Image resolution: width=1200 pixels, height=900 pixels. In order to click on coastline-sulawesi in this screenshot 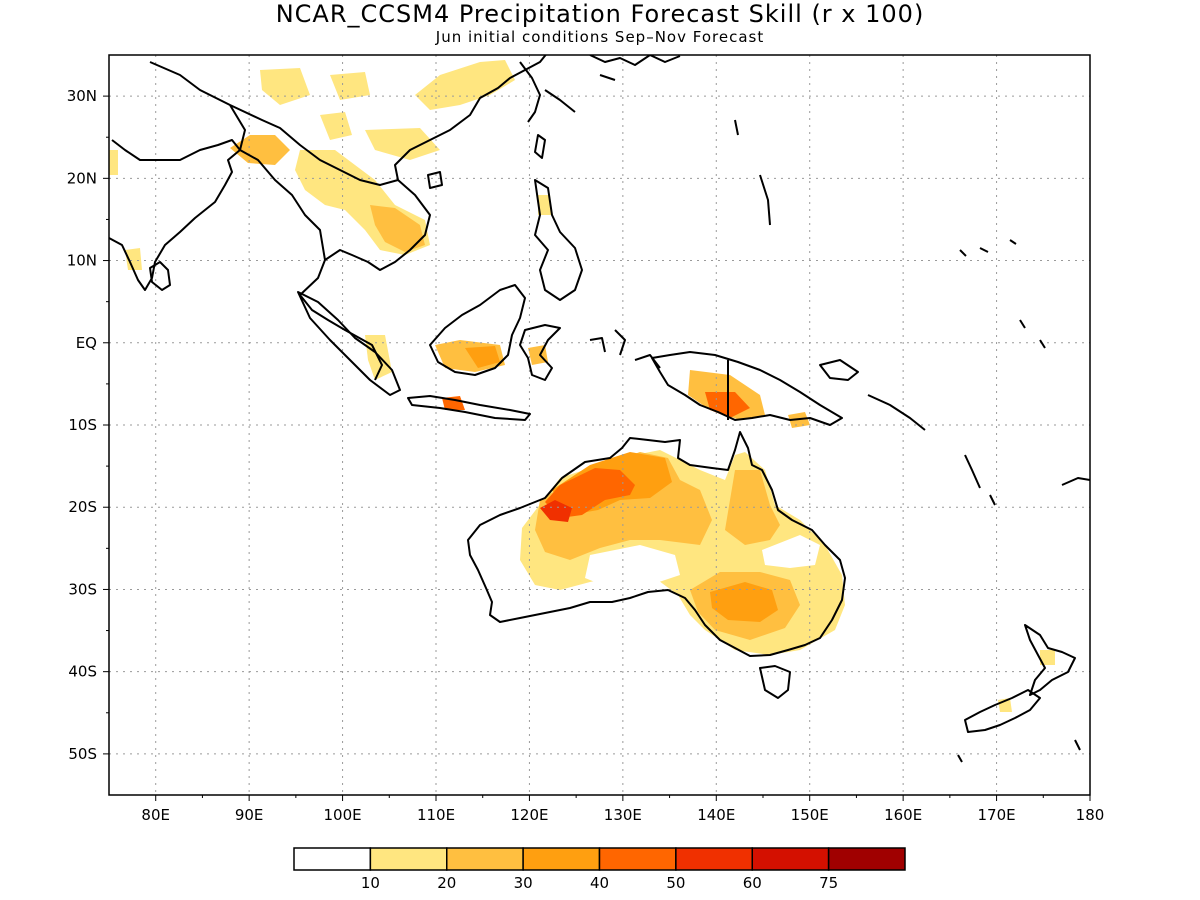, I will do `click(540, 352)`.